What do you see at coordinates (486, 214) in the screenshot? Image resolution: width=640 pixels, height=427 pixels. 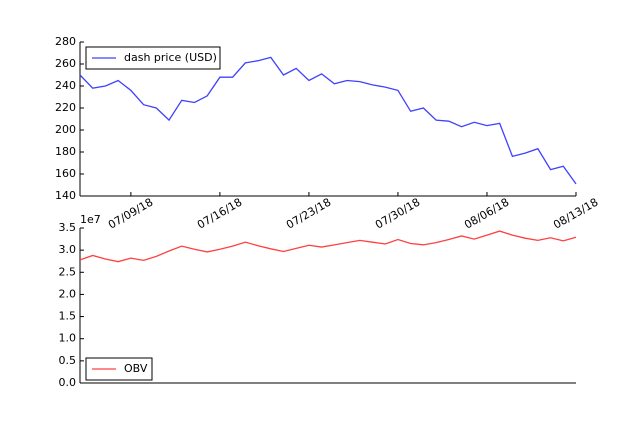 I see `x-tick-label: 08/06/18` at bounding box center [486, 214].